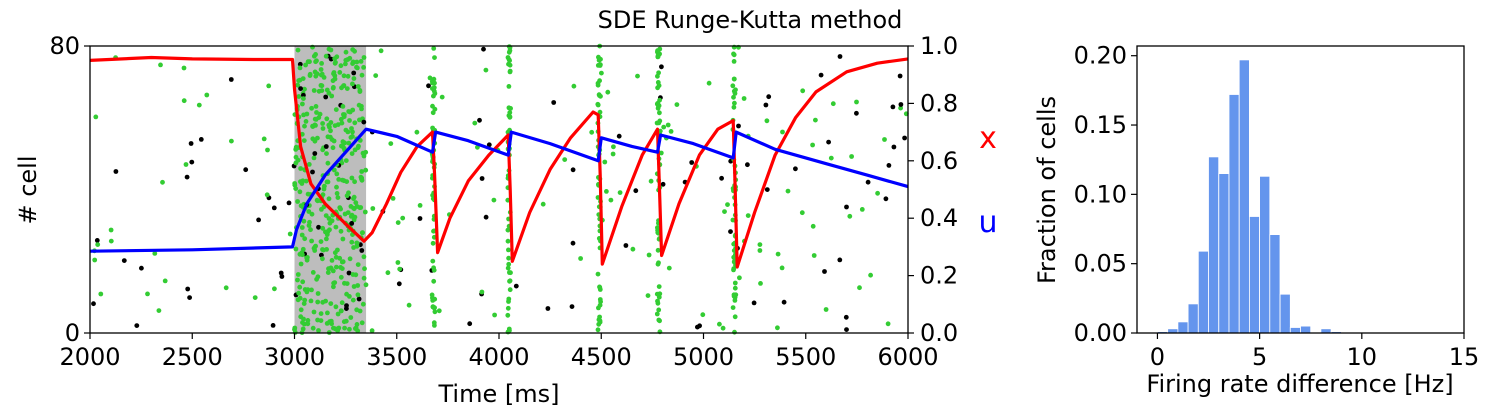  I want to click on histogram-x-tick-label: 10, so click(1362, 357).